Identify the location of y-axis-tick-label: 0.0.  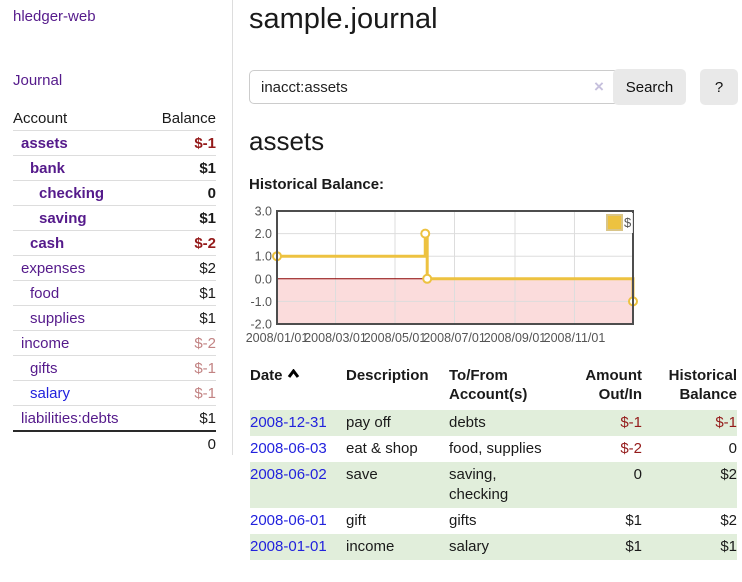
(263, 279).